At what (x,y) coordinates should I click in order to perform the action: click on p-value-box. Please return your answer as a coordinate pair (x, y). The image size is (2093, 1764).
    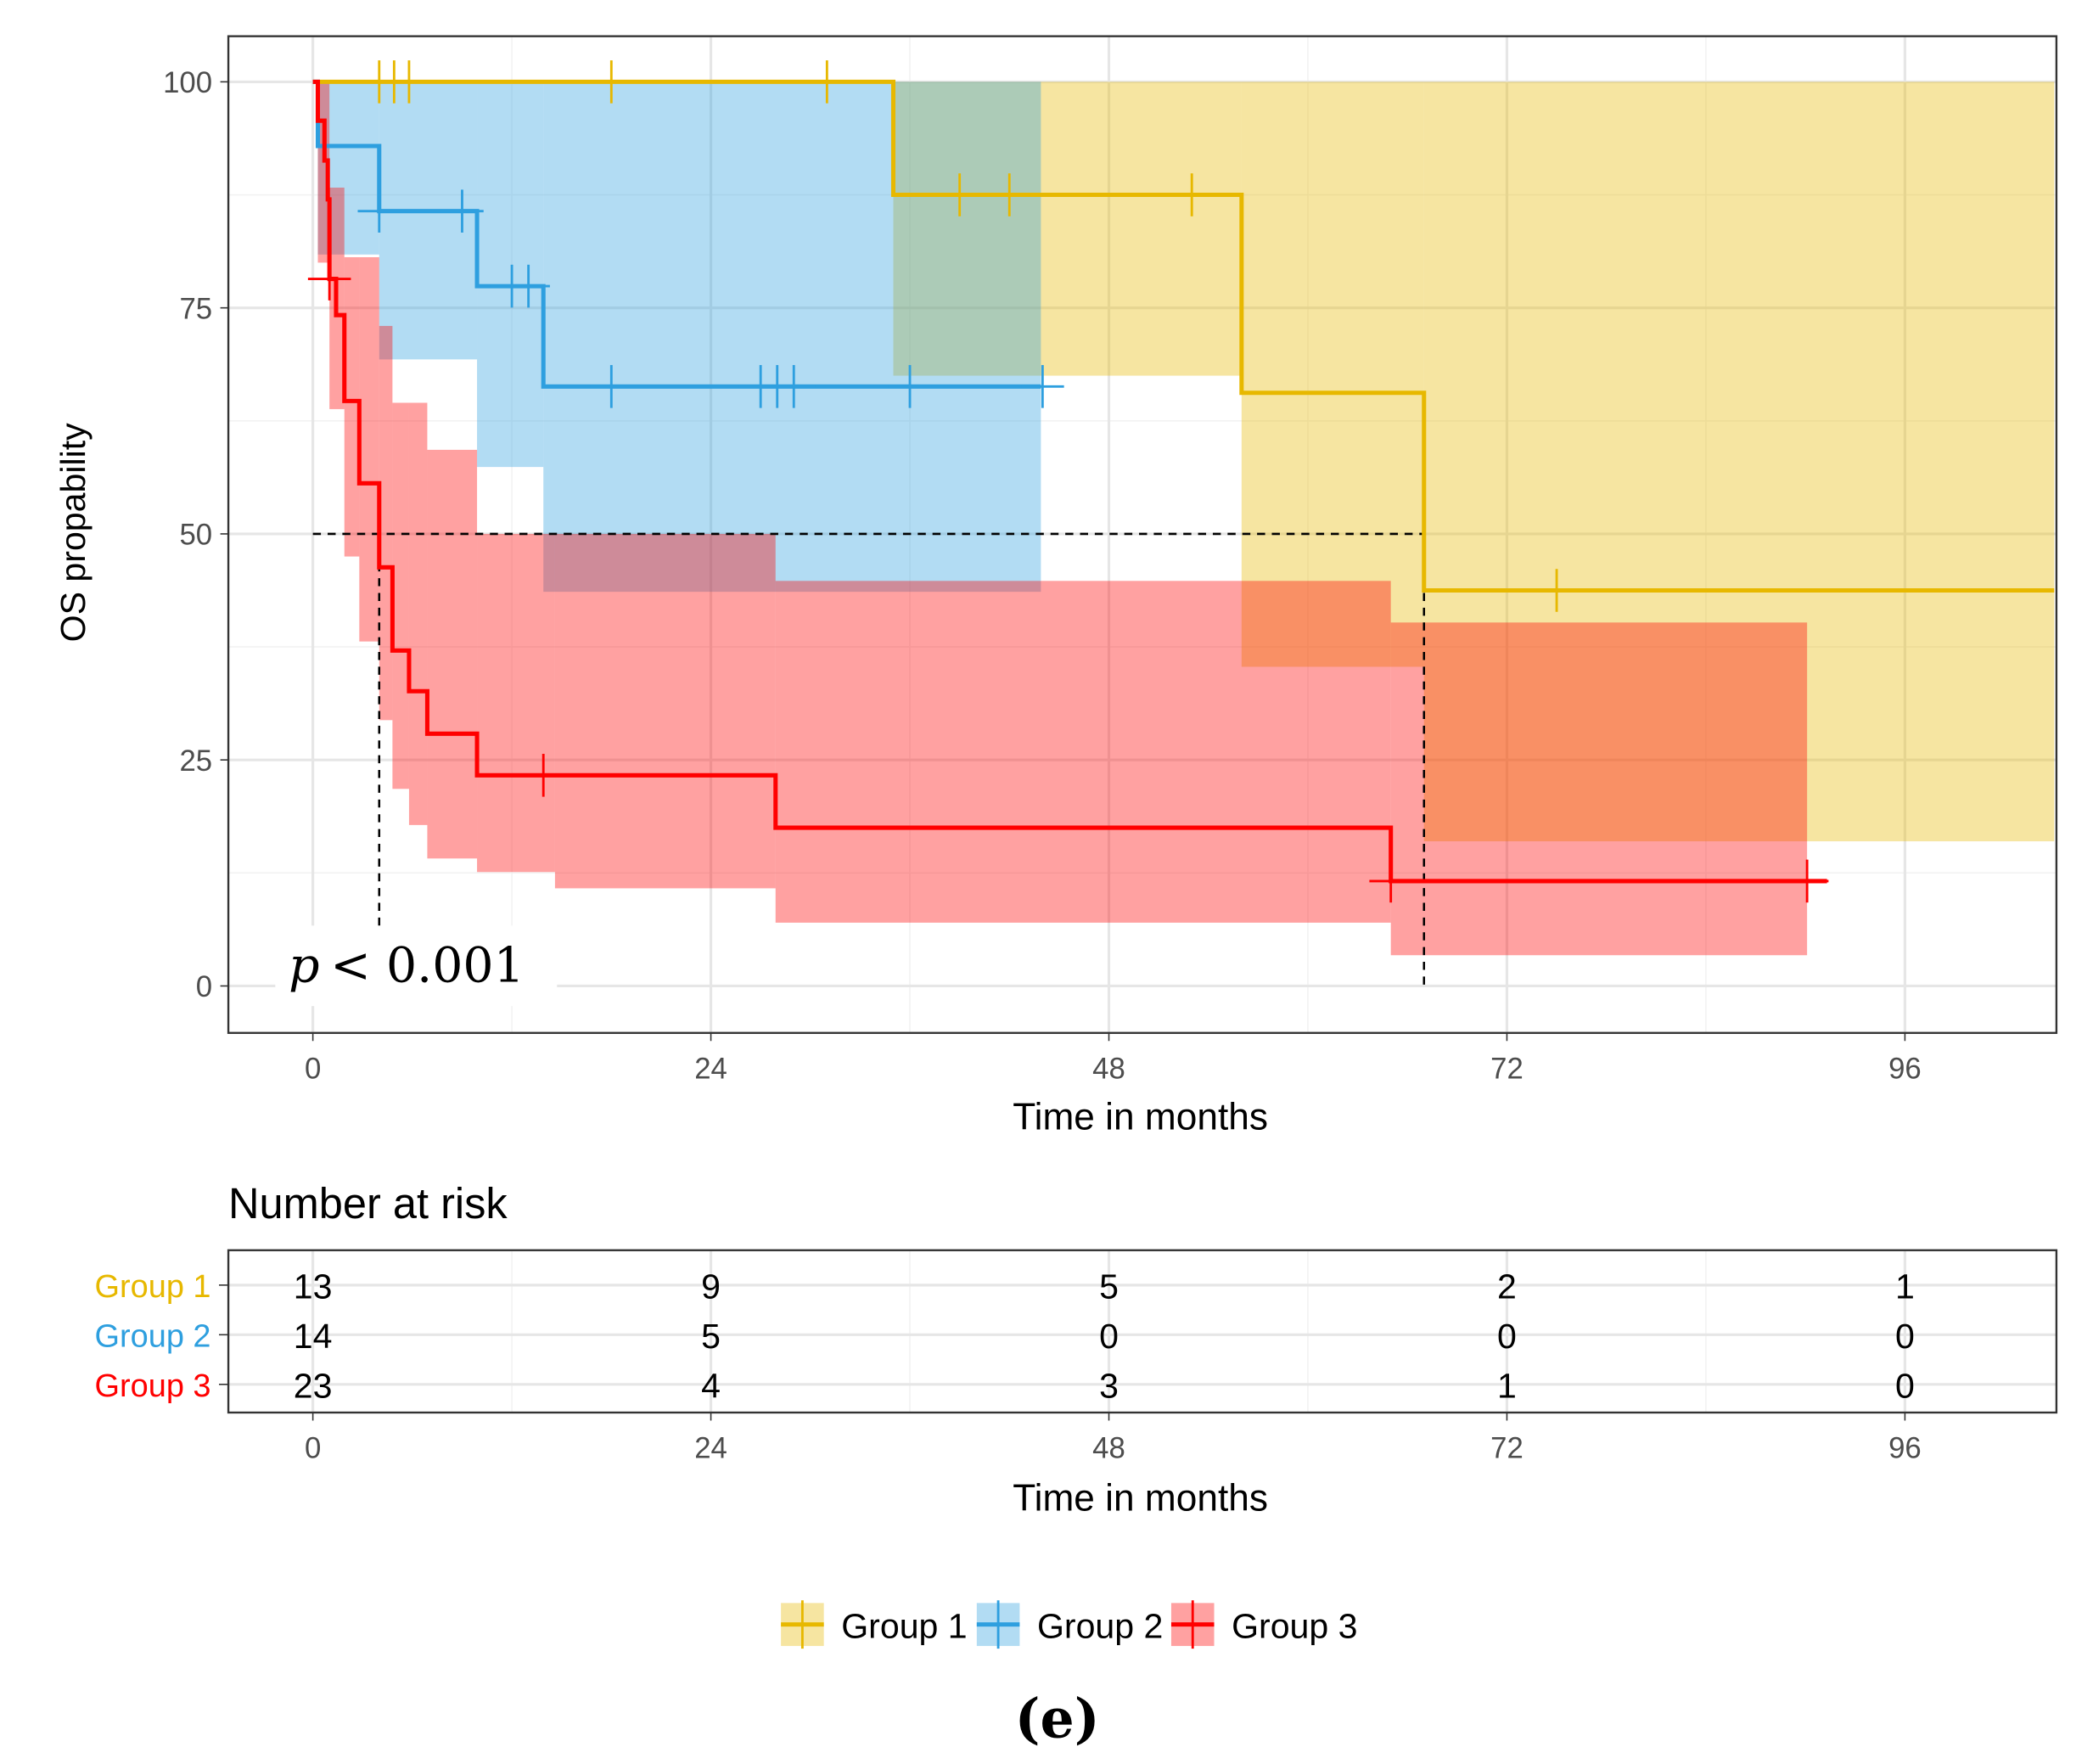
    Looking at the image, I should click on (417, 966).